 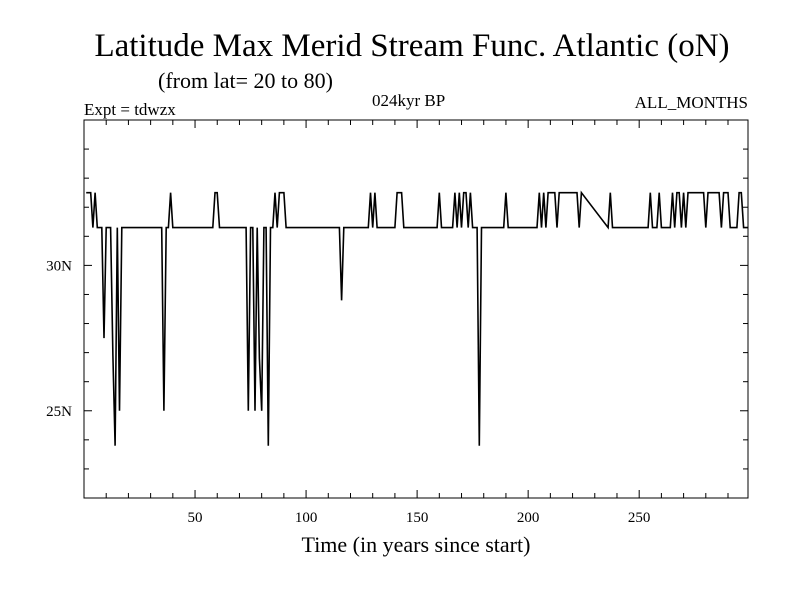 I want to click on y-tick-label: 30N, so click(x=59, y=266).